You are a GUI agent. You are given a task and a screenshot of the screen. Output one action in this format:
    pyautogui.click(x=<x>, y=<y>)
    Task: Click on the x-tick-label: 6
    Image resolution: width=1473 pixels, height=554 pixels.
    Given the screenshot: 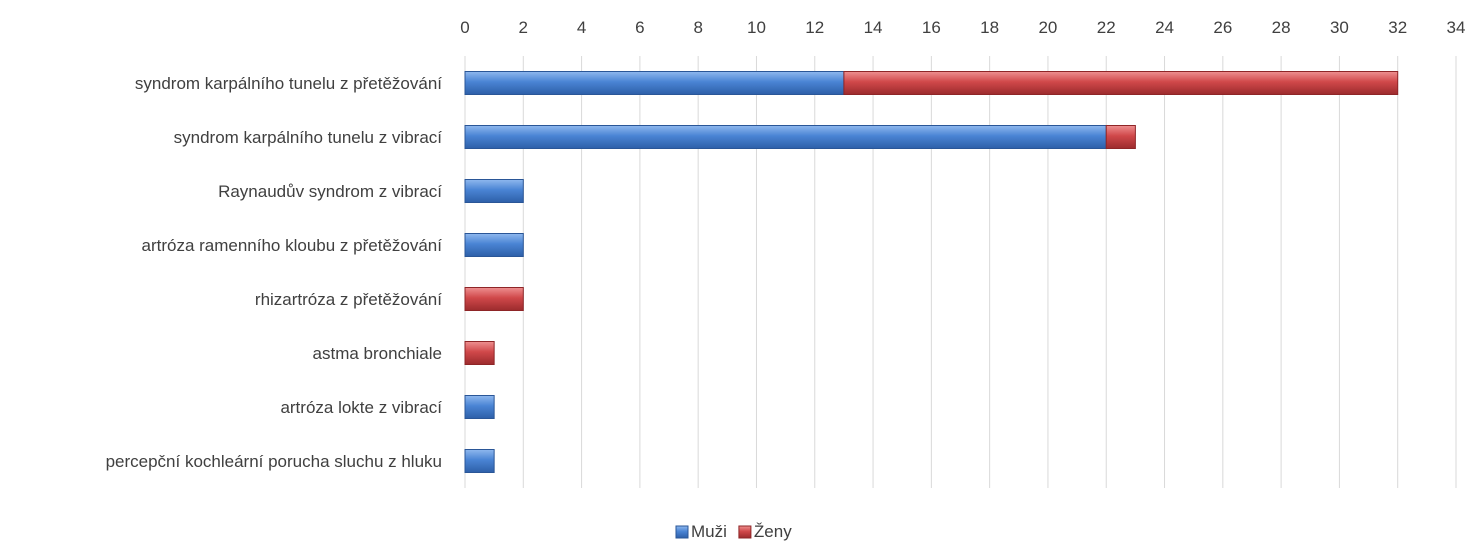 What is the action you would take?
    pyautogui.click(x=639, y=27)
    